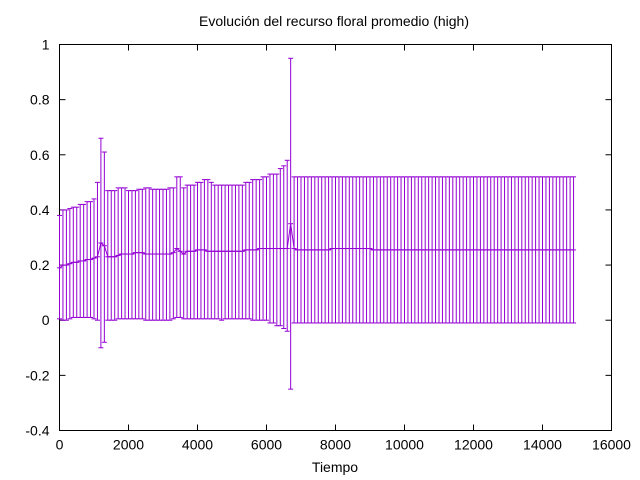 Image resolution: width=640 pixels, height=480 pixels. Describe the element at coordinates (40, 210) in the screenshot. I see `y-tick-label: 0.4` at that location.